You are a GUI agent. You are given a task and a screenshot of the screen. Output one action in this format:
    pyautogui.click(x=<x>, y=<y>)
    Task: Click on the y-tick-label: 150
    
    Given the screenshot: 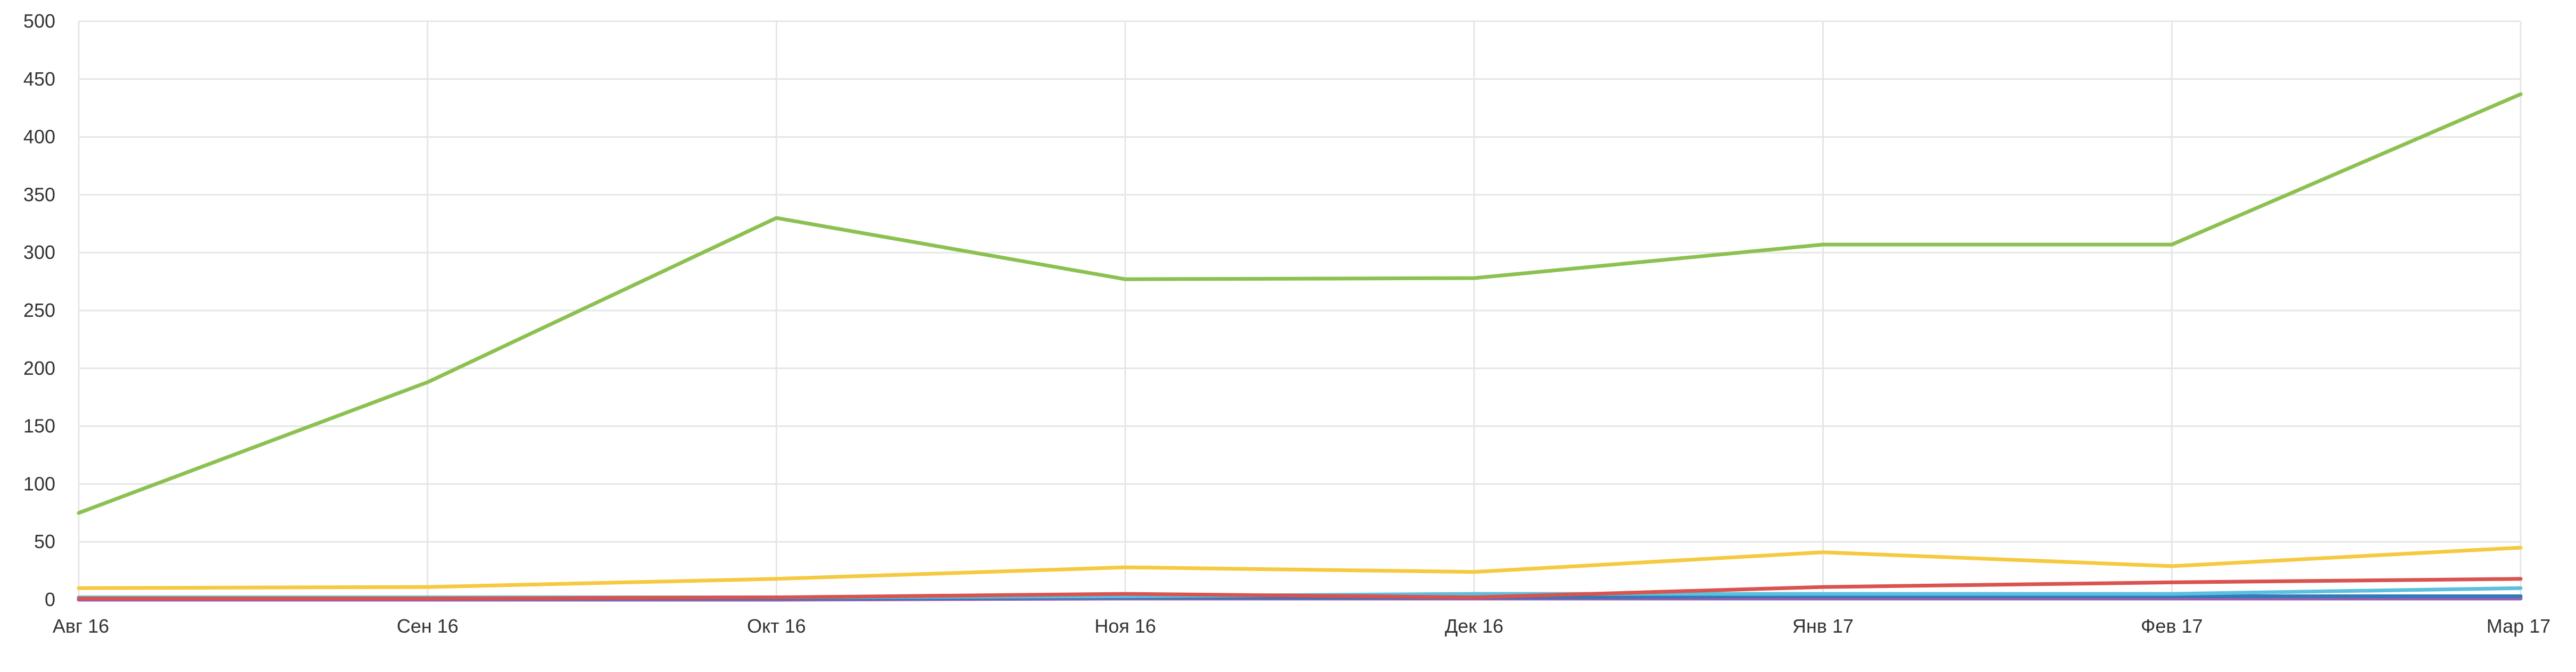 What is the action you would take?
    pyautogui.click(x=39, y=426)
    